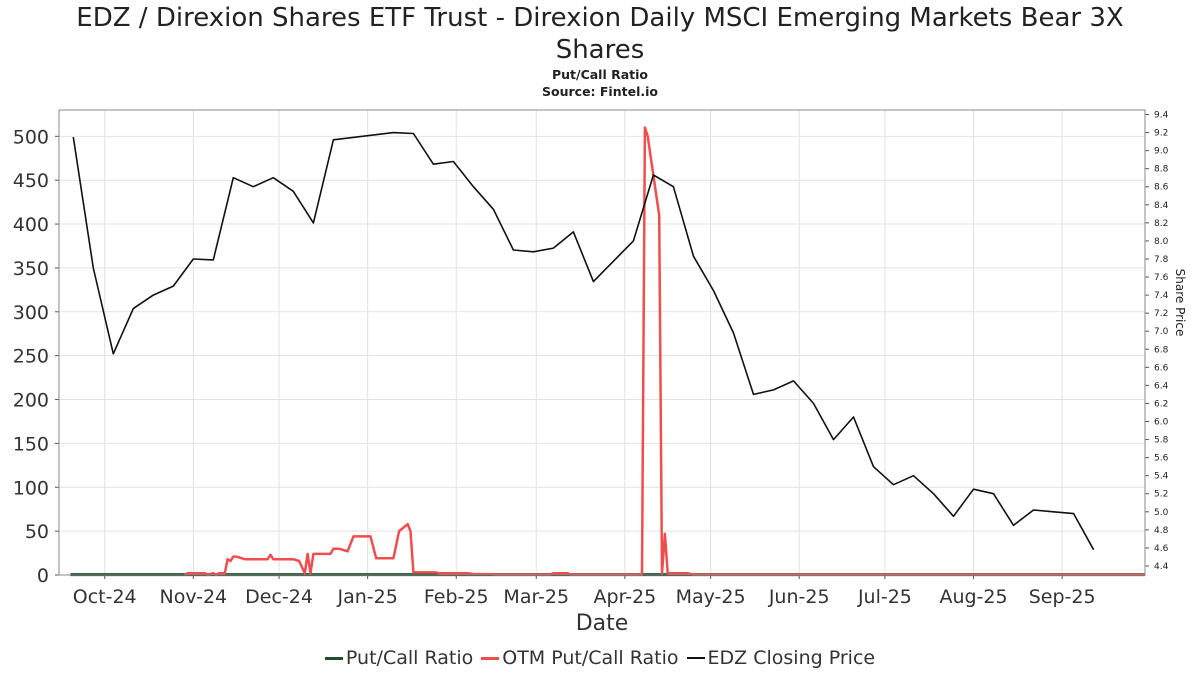  What do you see at coordinates (31, 444) in the screenshot?
I see `y-tick-label: 150` at bounding box center [31, 444].